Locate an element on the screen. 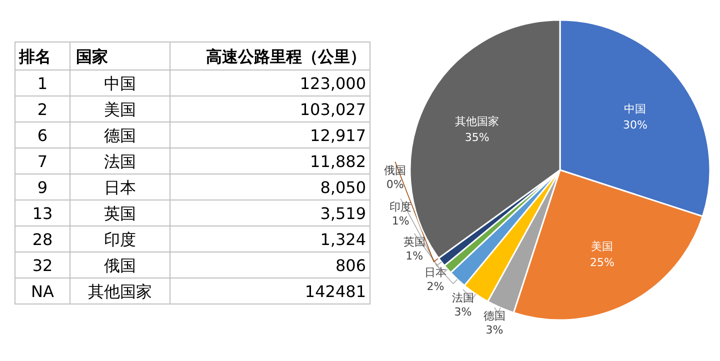 This screenshot has height=361, width=720. category-label: 德国 is located at coordinates (120, 135).